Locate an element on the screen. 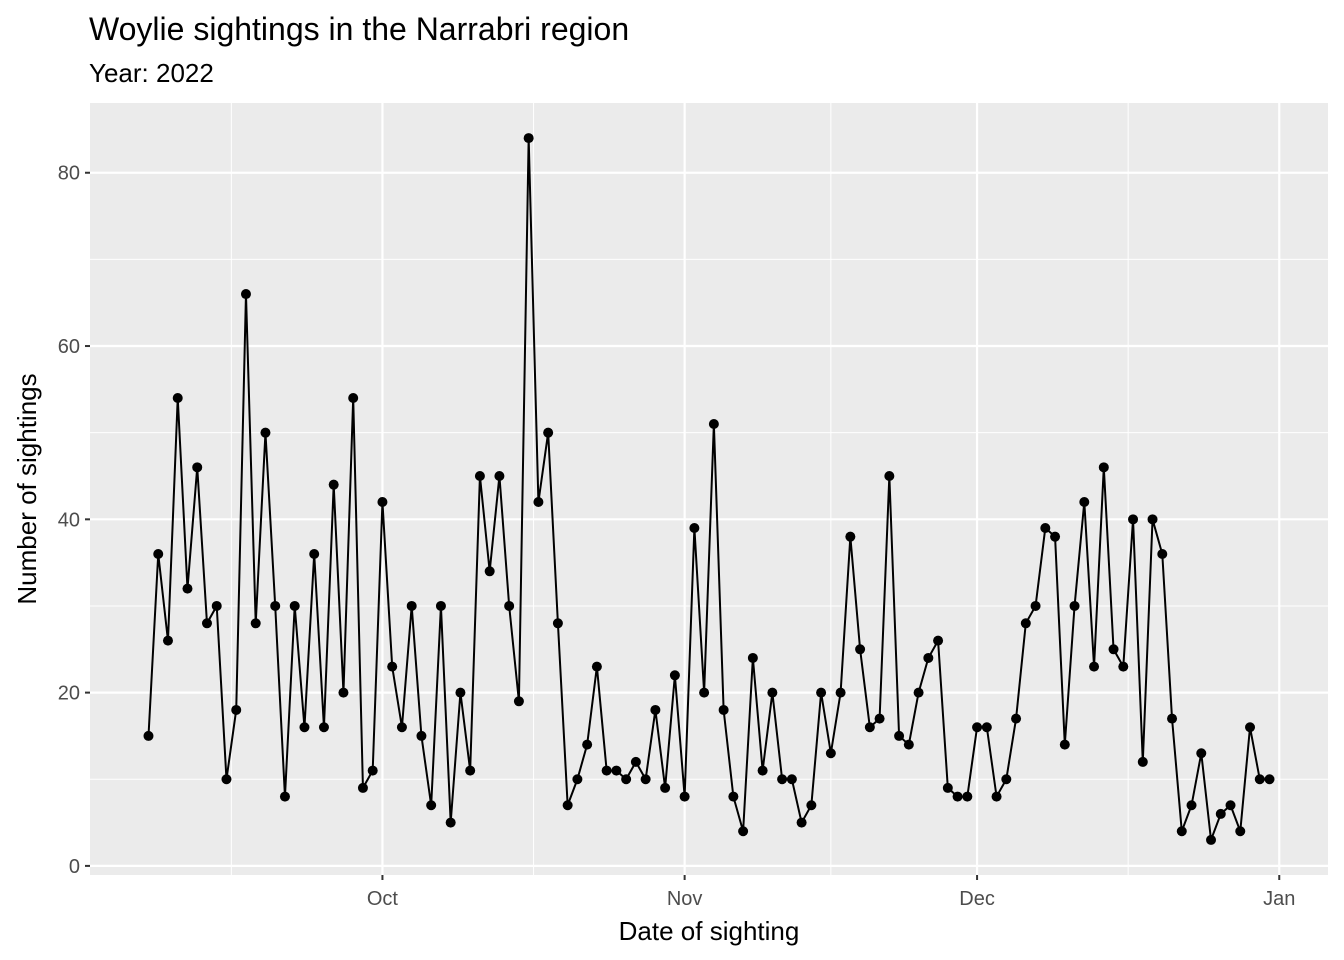 The image size is (1344, 960). y-tick-label: 0 is located at coordinates (74, 867).